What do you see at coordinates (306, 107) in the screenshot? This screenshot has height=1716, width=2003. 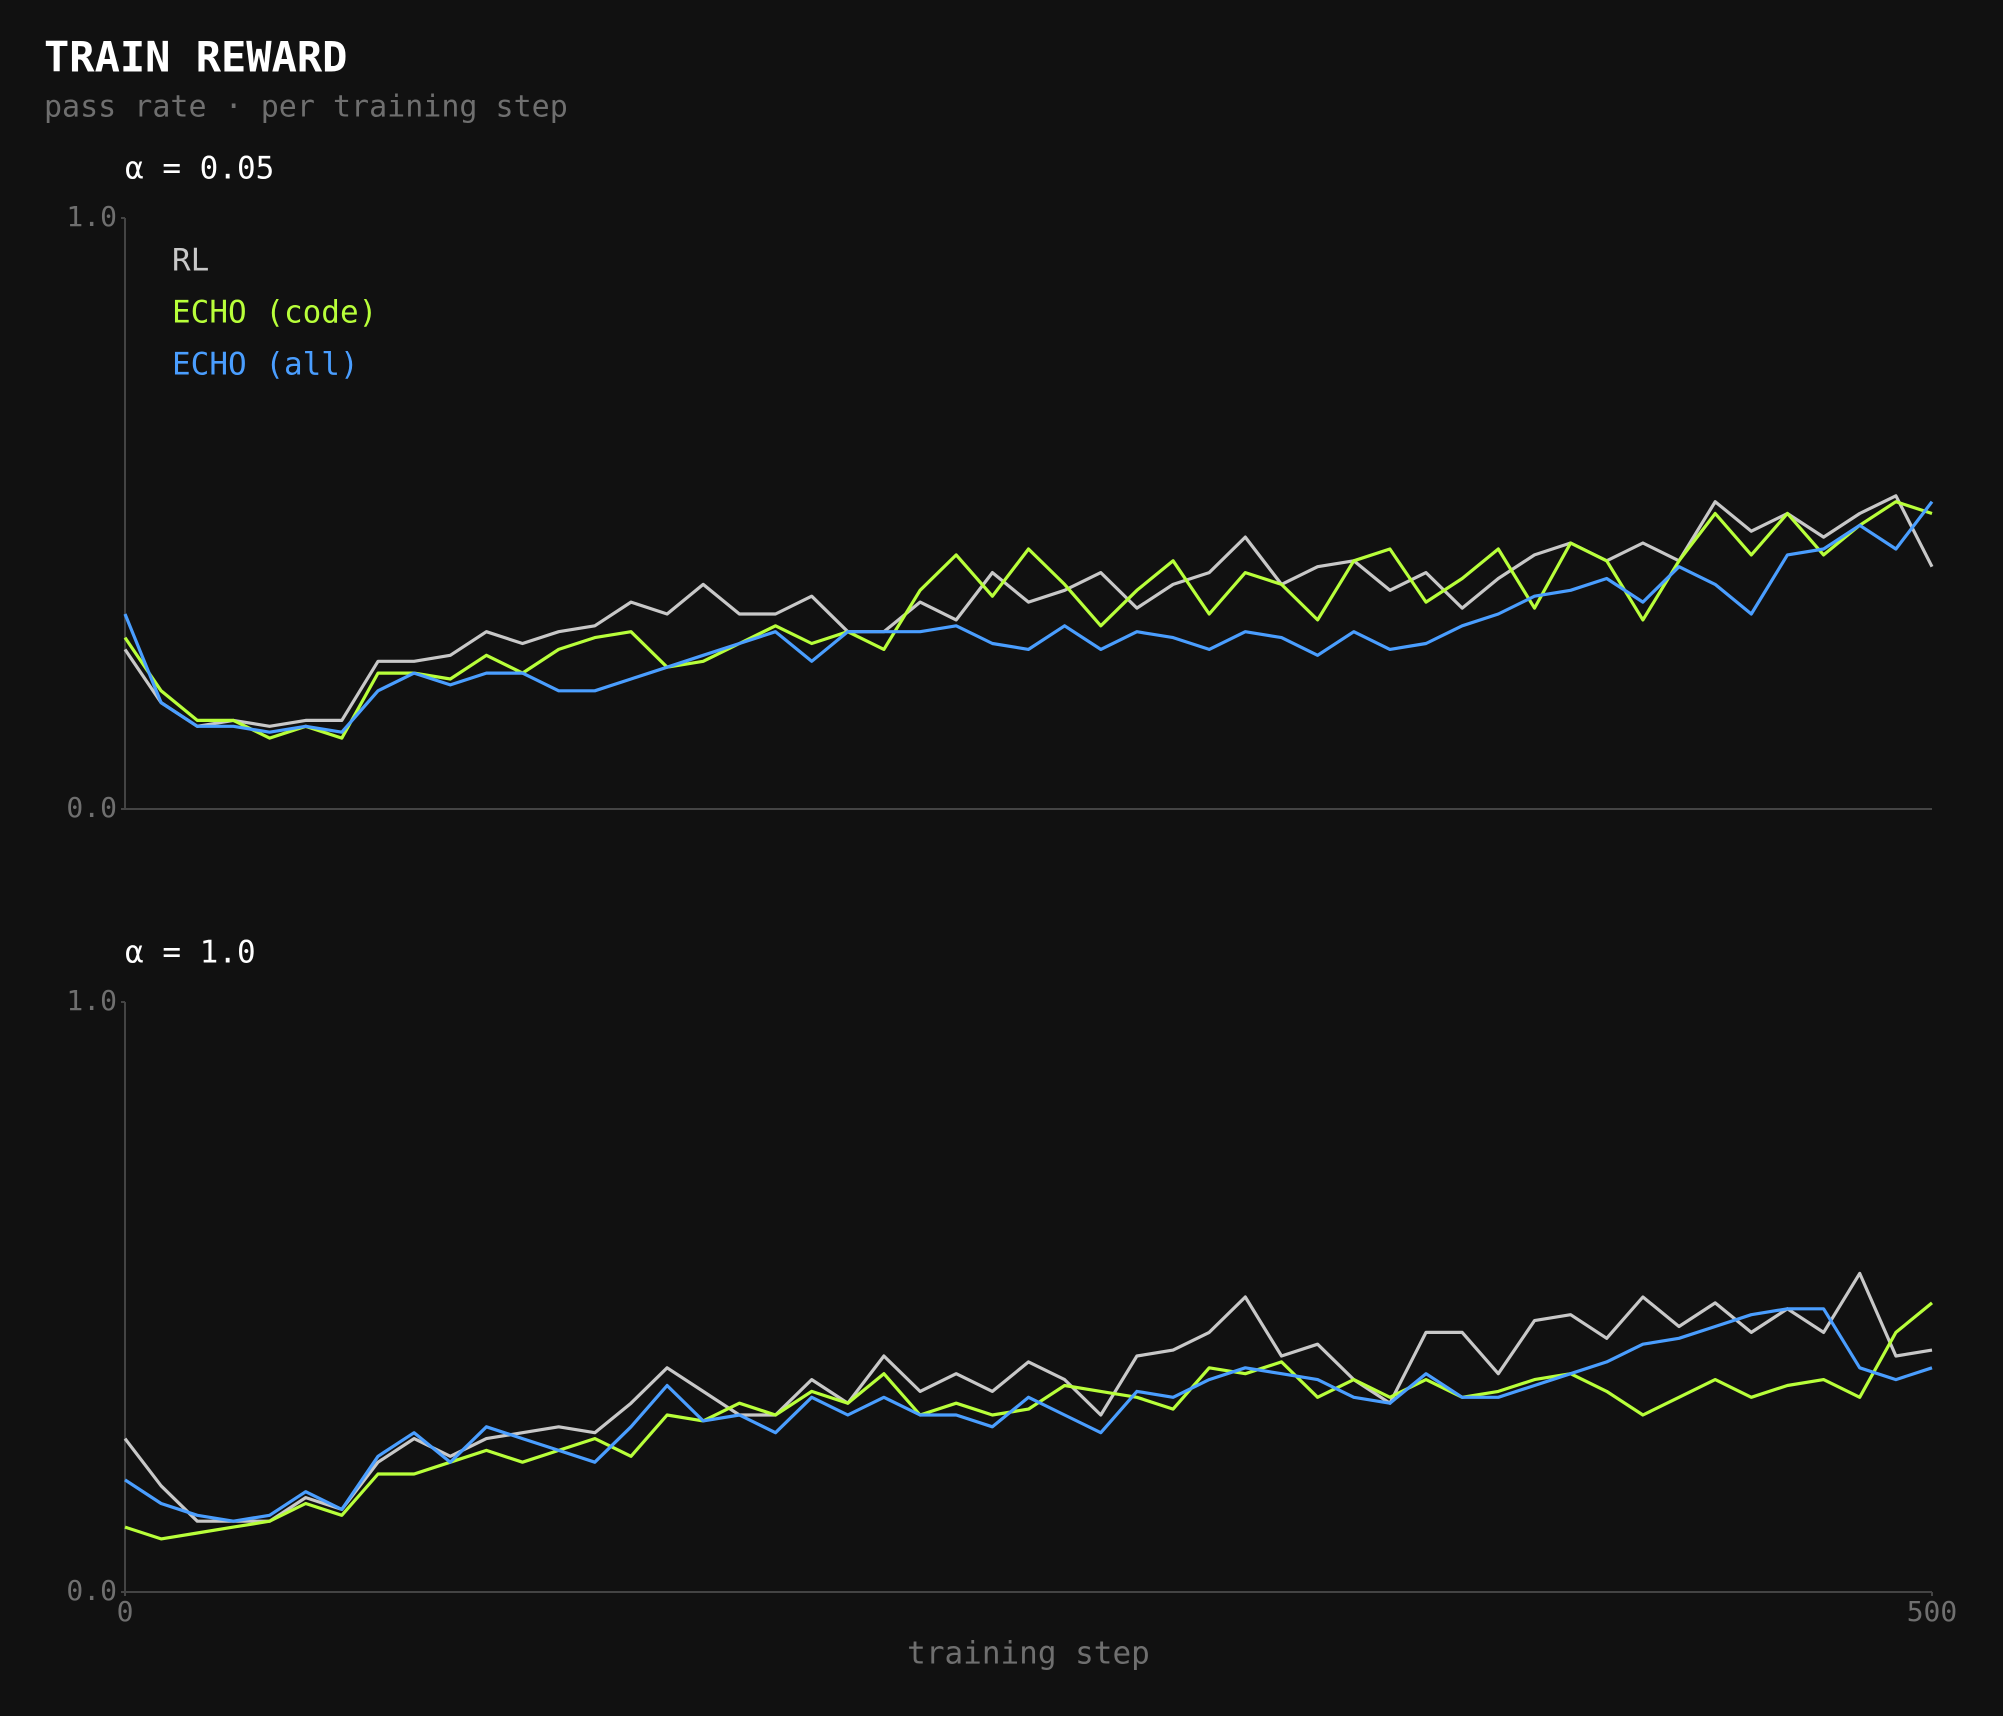 I see `page-subtitle: pass rate · per training step` at bounding box center [306, 107].